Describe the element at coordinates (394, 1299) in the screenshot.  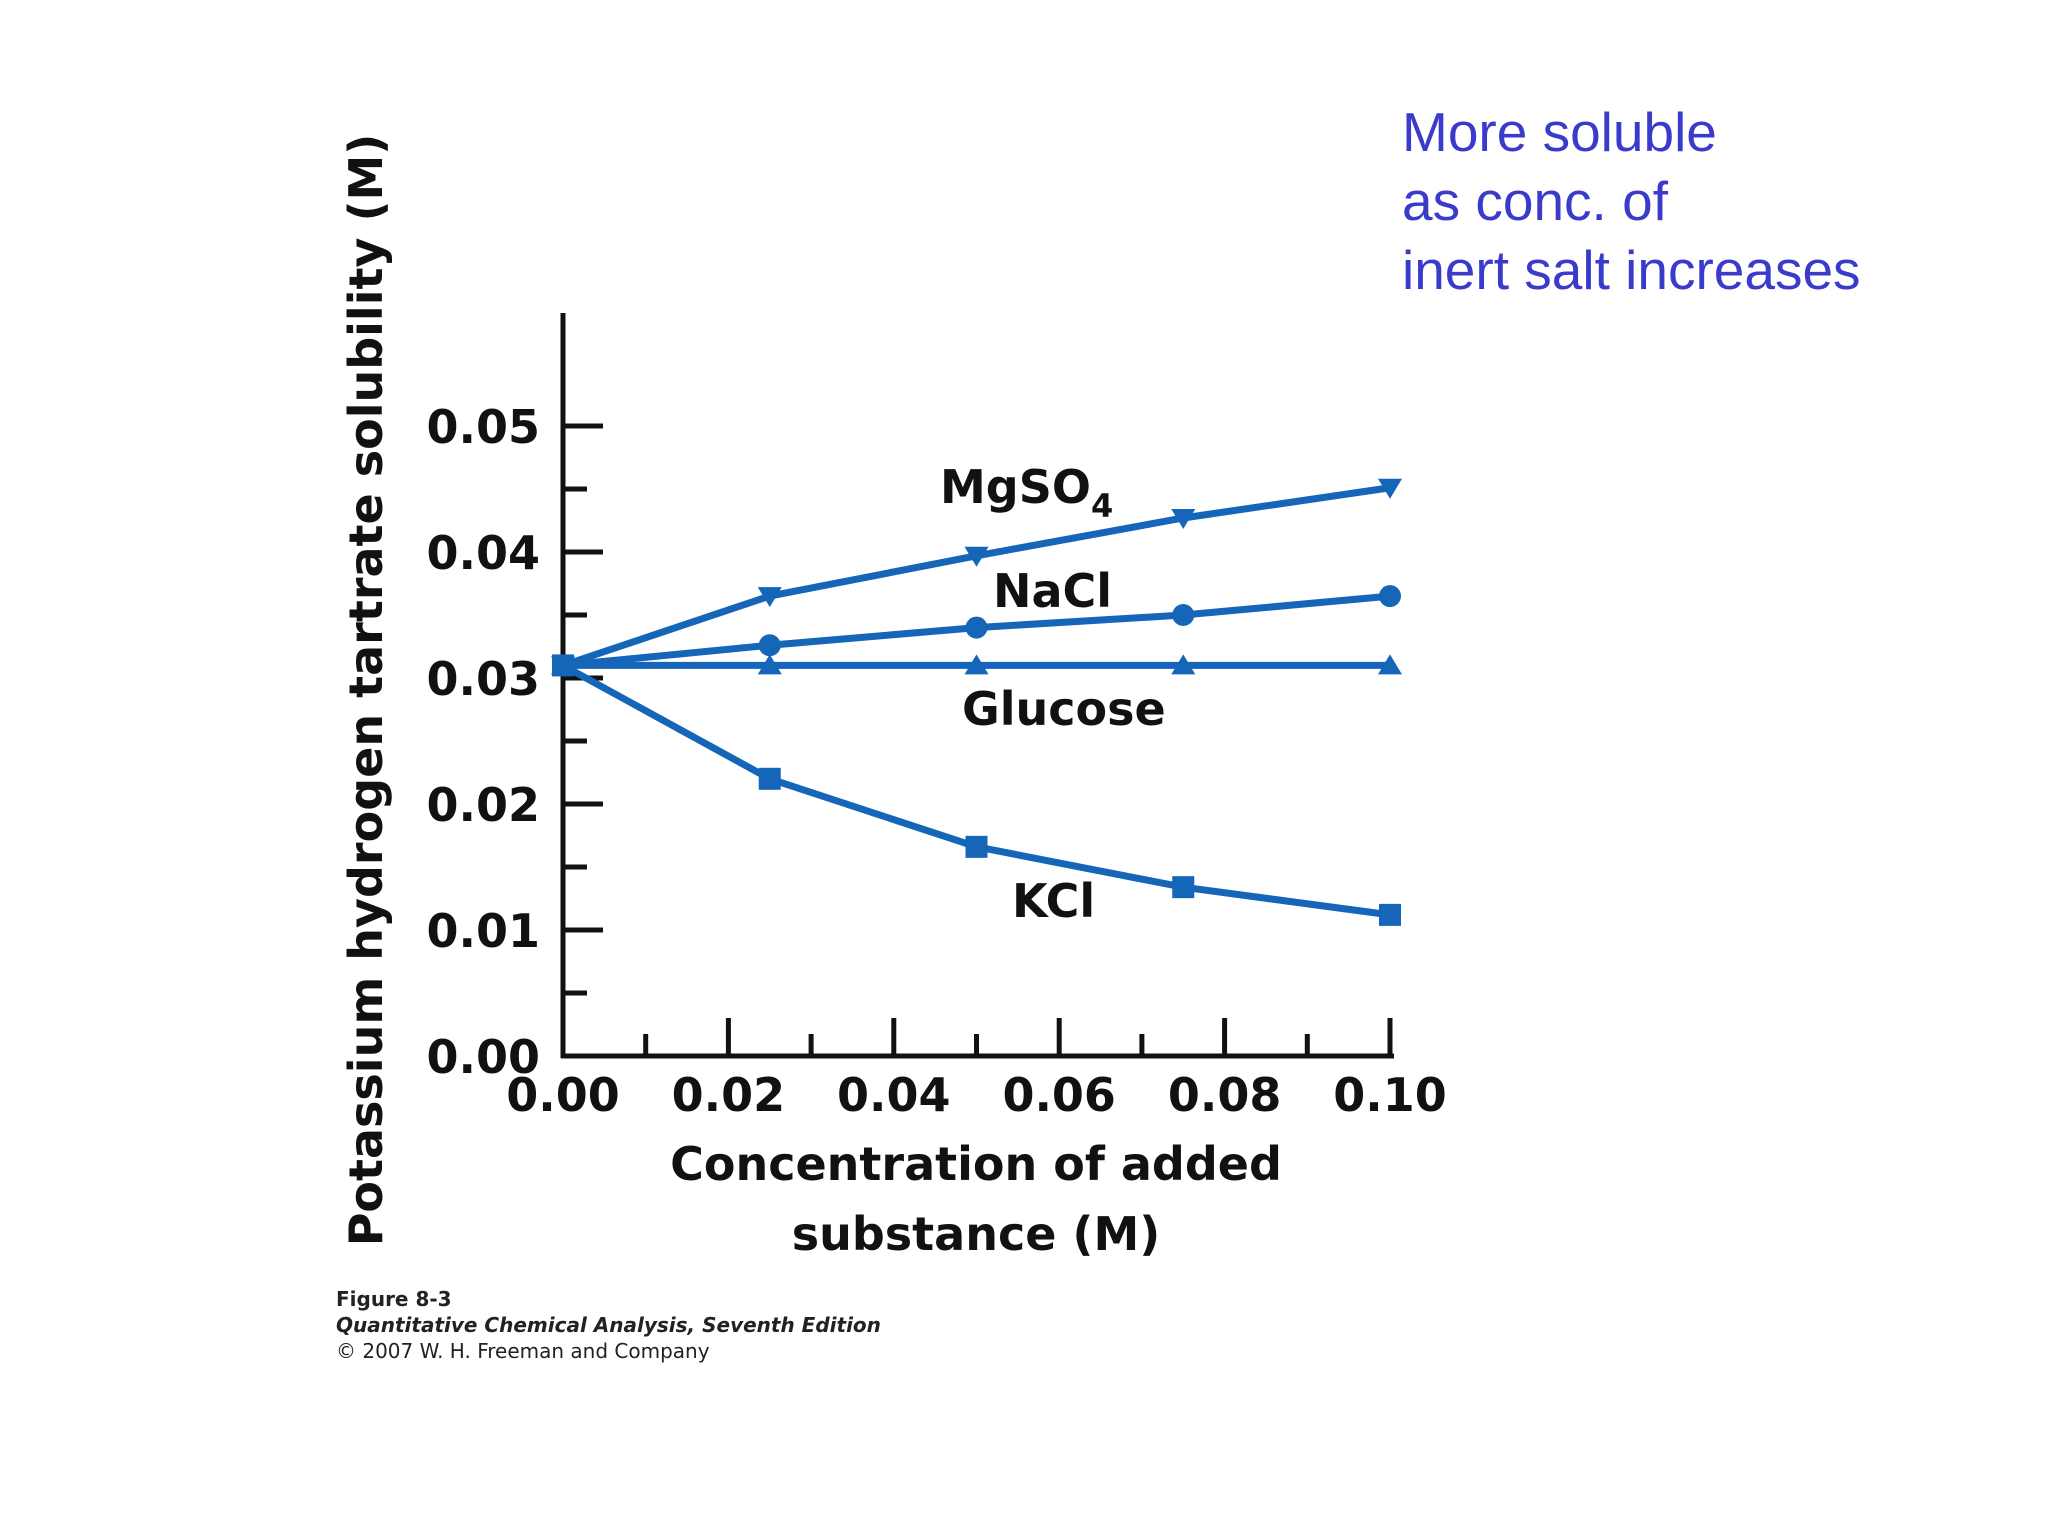
I see `caption-figure-number: Figure 8-3` at that location.